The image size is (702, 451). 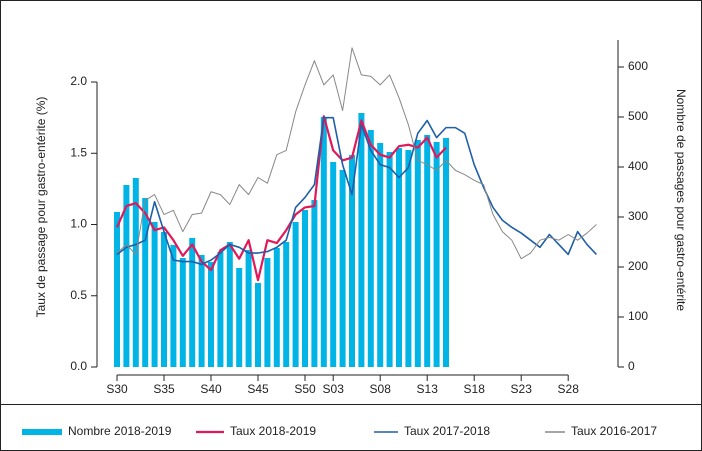 I want to click on y2-tick-label: 500, so click(x=638, y=116).